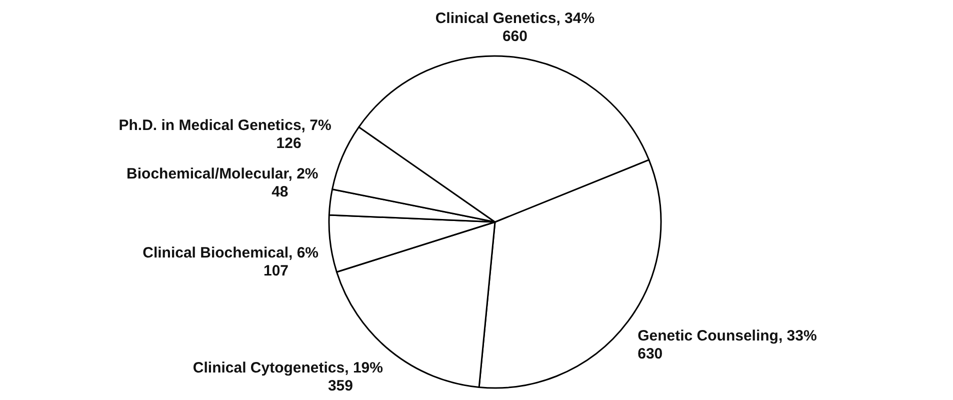  I want to click on slice-label: Genetic Counseling, 33%, so click(727, 336).